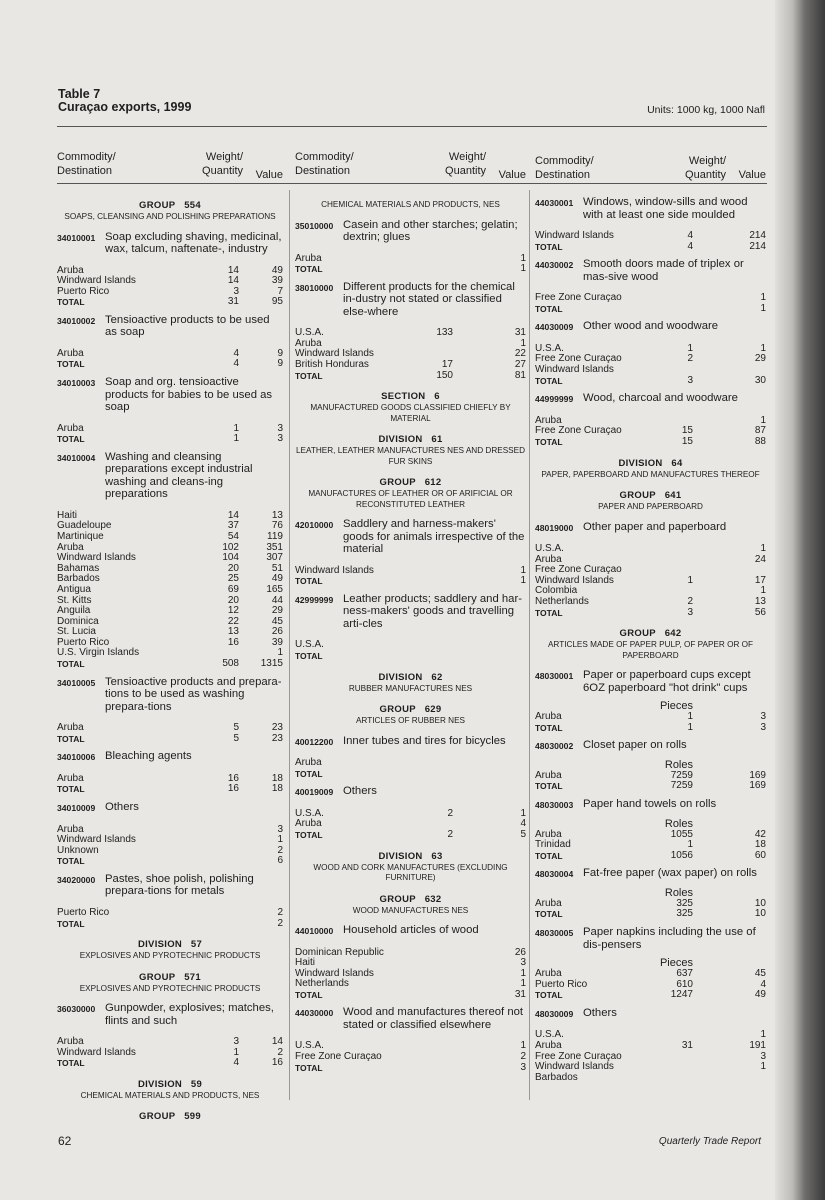 The width and height of the screenshot is (825, 1200). I want to click on destination-row: Aruba 1 3, so click(650, 717).